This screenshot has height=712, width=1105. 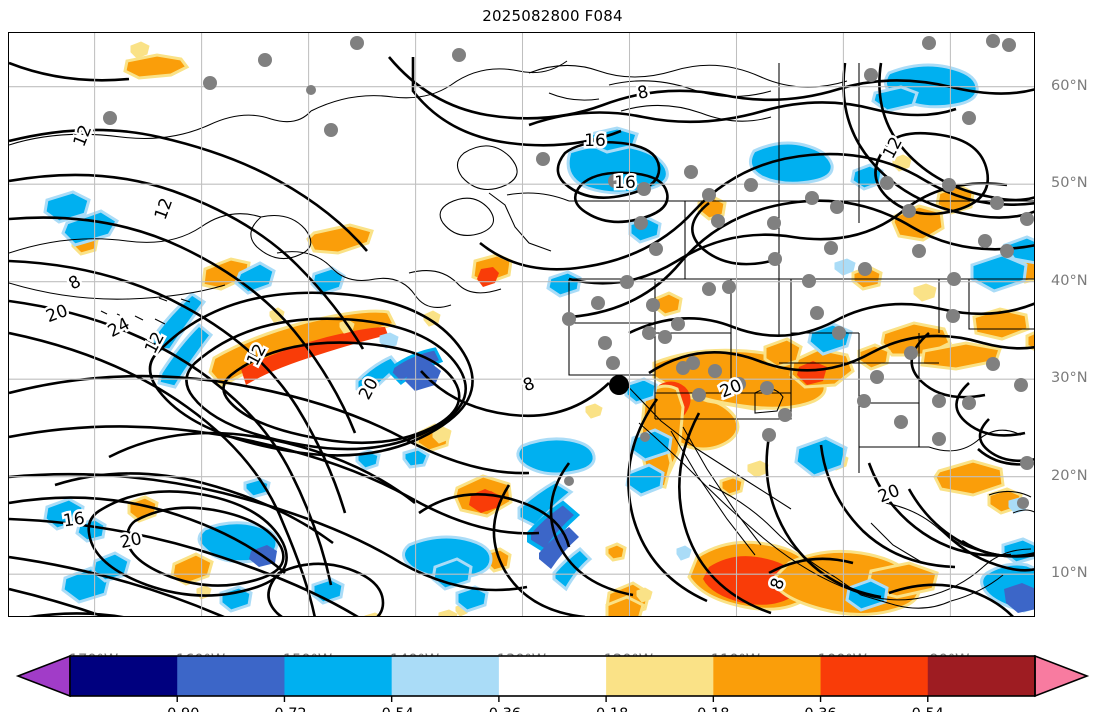 I want to click on colorbar-outline, so click(x=552, y=676).